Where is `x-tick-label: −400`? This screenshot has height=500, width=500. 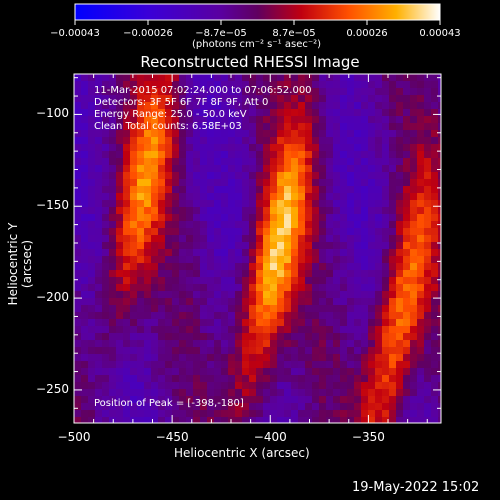
x-tick-label: −400 is located at coordinates (270, 437).